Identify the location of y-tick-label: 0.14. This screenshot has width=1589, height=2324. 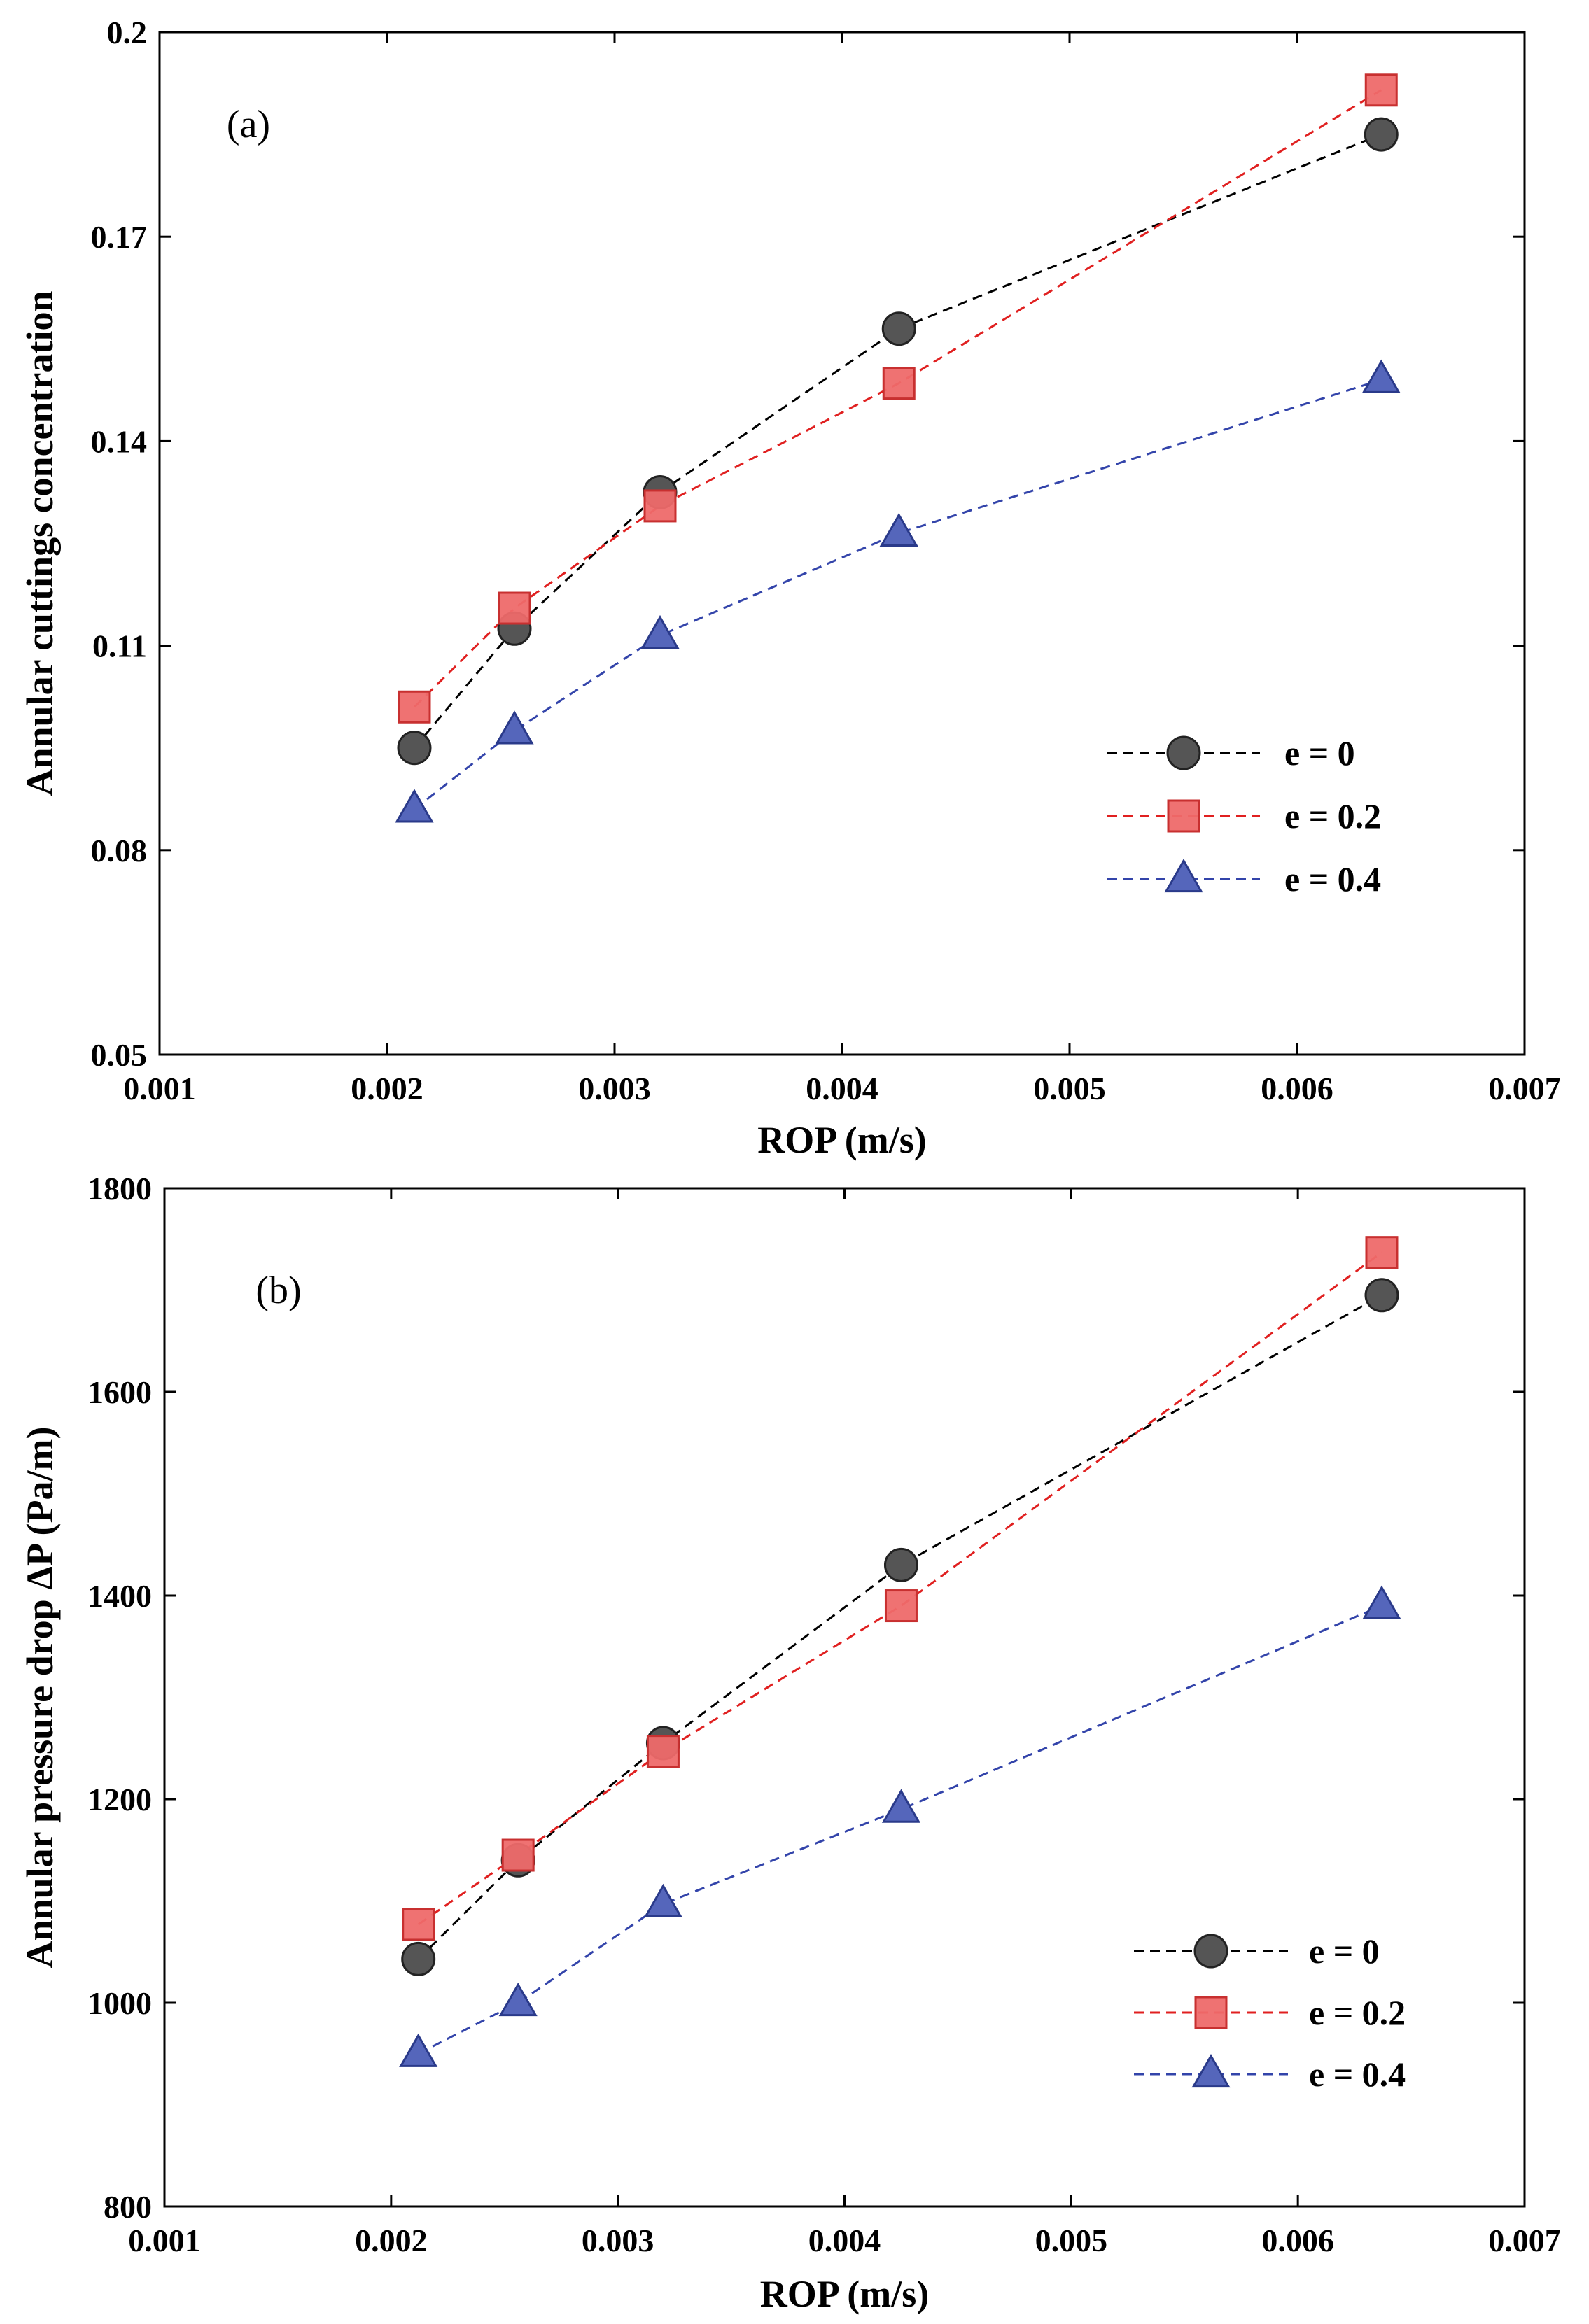
(119, 441).